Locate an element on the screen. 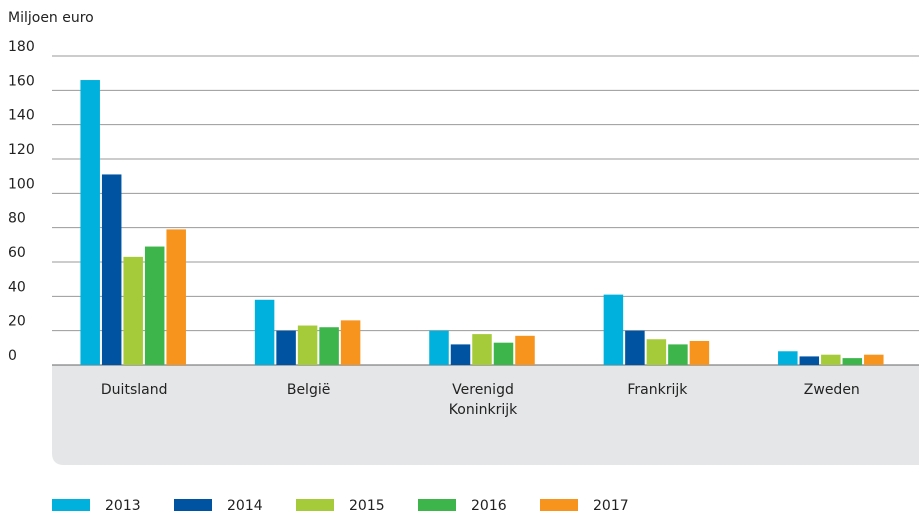 The height and width of the screenshot is (515, 919). legend-label: 2015 is located at coordinates (367, 506).